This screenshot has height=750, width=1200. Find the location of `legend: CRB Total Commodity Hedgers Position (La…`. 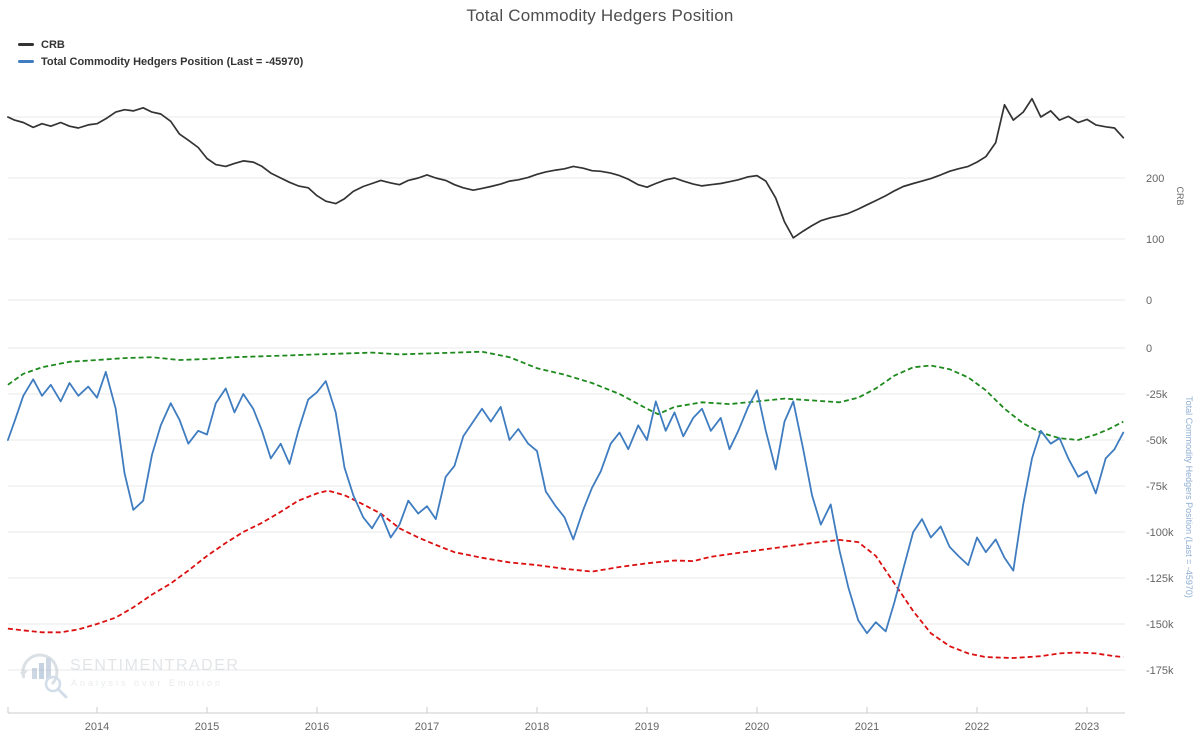

legend: CRB Total Commodity Hedgers Position (La… is located at coordinates (160, 53).